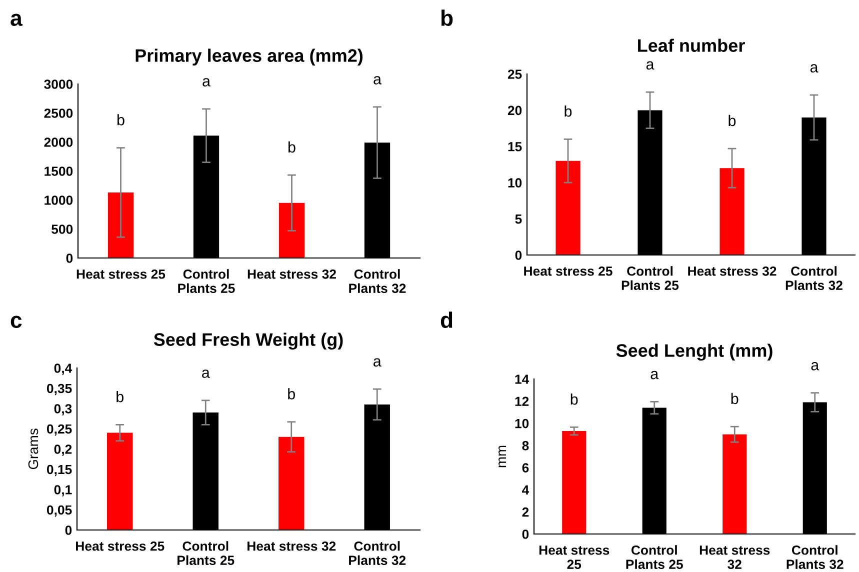  Describe the element at coordinates (63, 450) in the screenshot. I see `y-tick-label: 0,2` at that location.